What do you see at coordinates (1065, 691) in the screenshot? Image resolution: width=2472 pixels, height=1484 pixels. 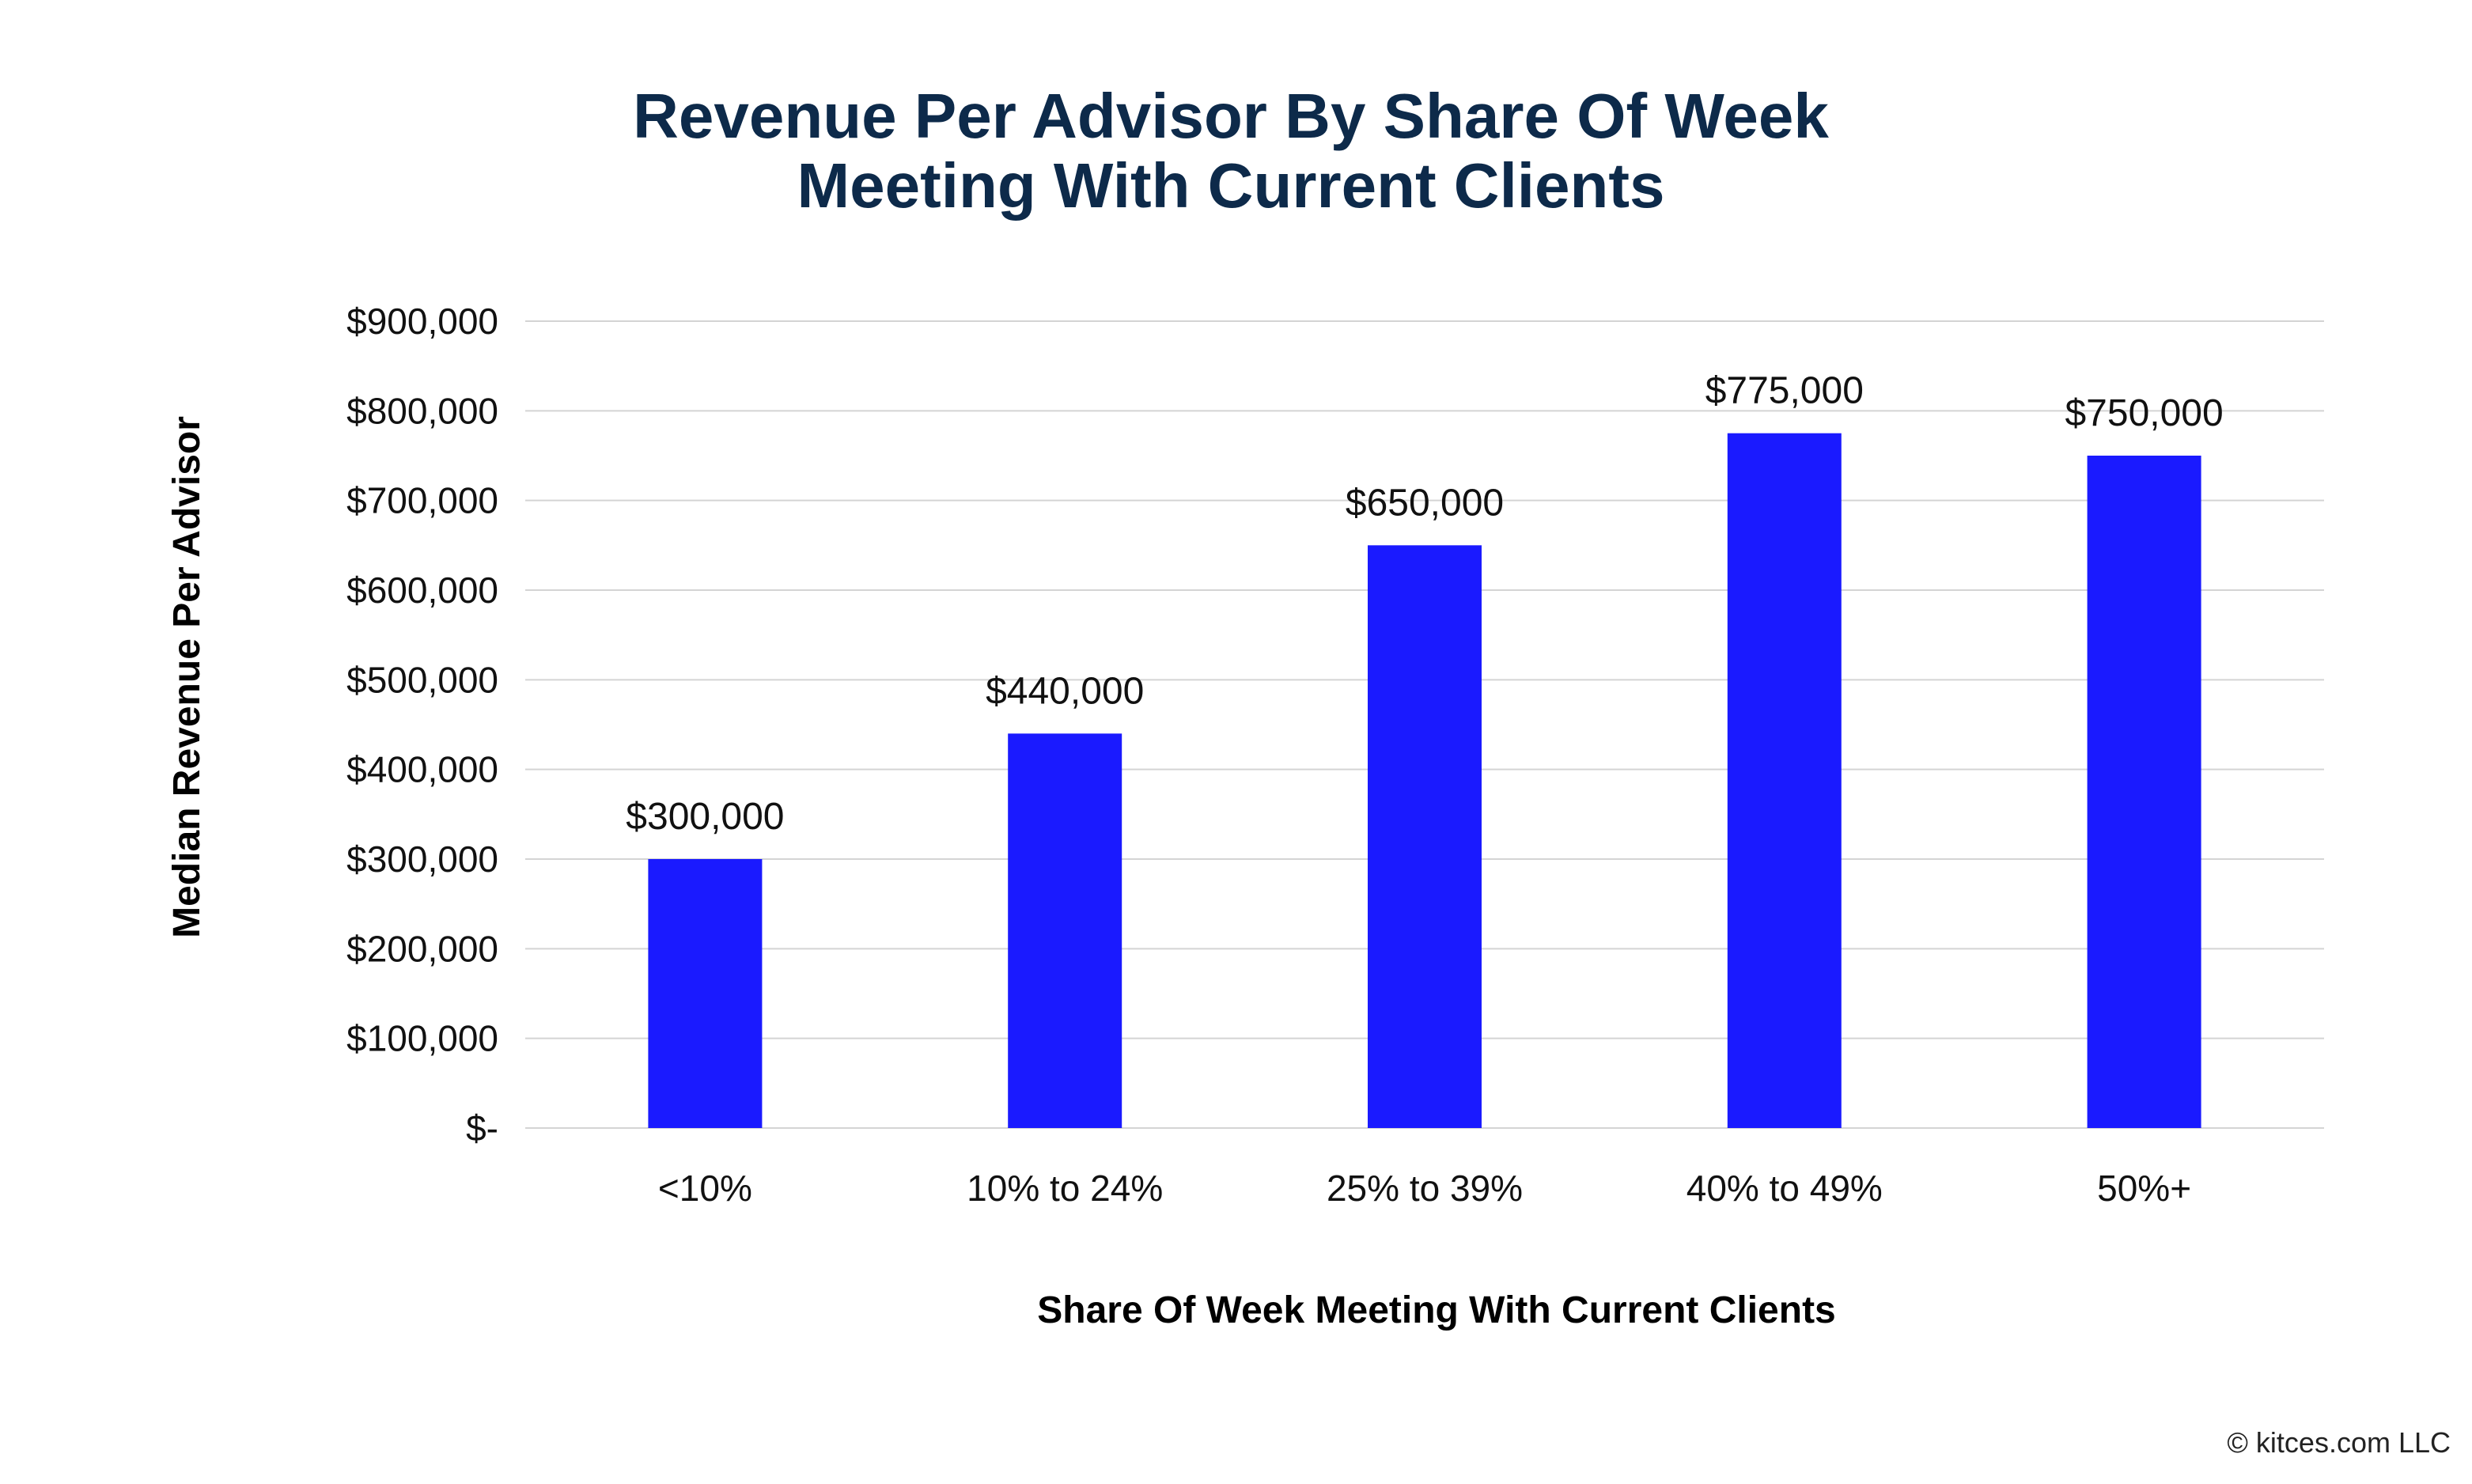 I see `data-label: $440,000` at bounding box center [1065, 691].